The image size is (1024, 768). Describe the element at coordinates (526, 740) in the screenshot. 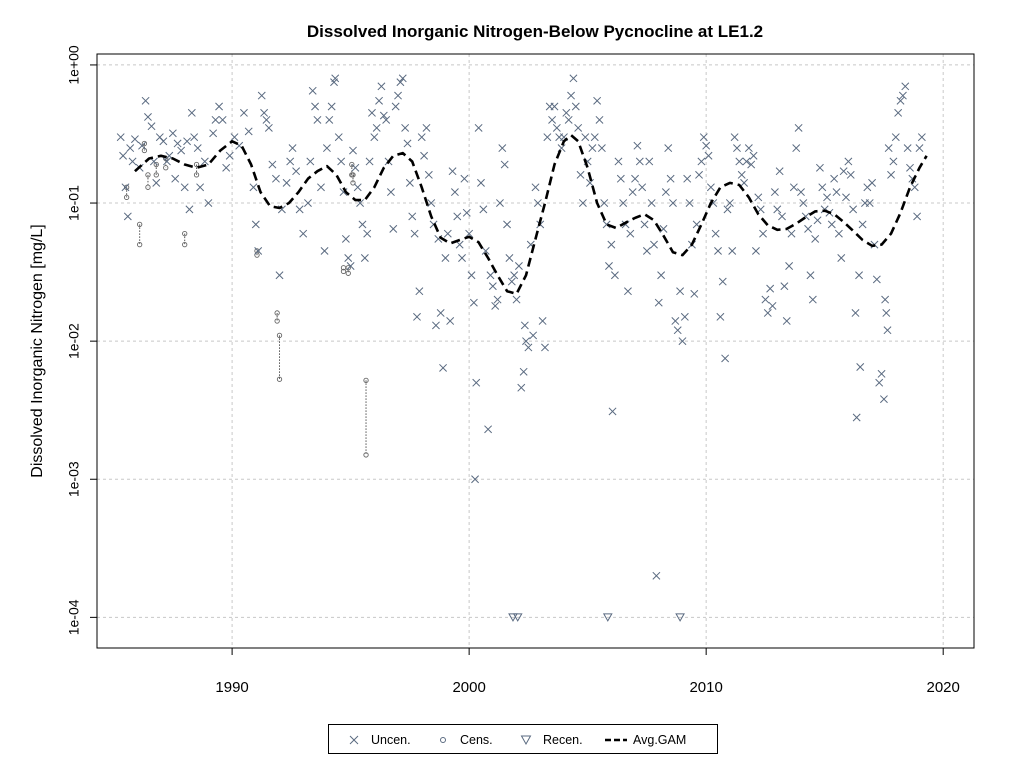

I see `triangle-down-icon` at that location.